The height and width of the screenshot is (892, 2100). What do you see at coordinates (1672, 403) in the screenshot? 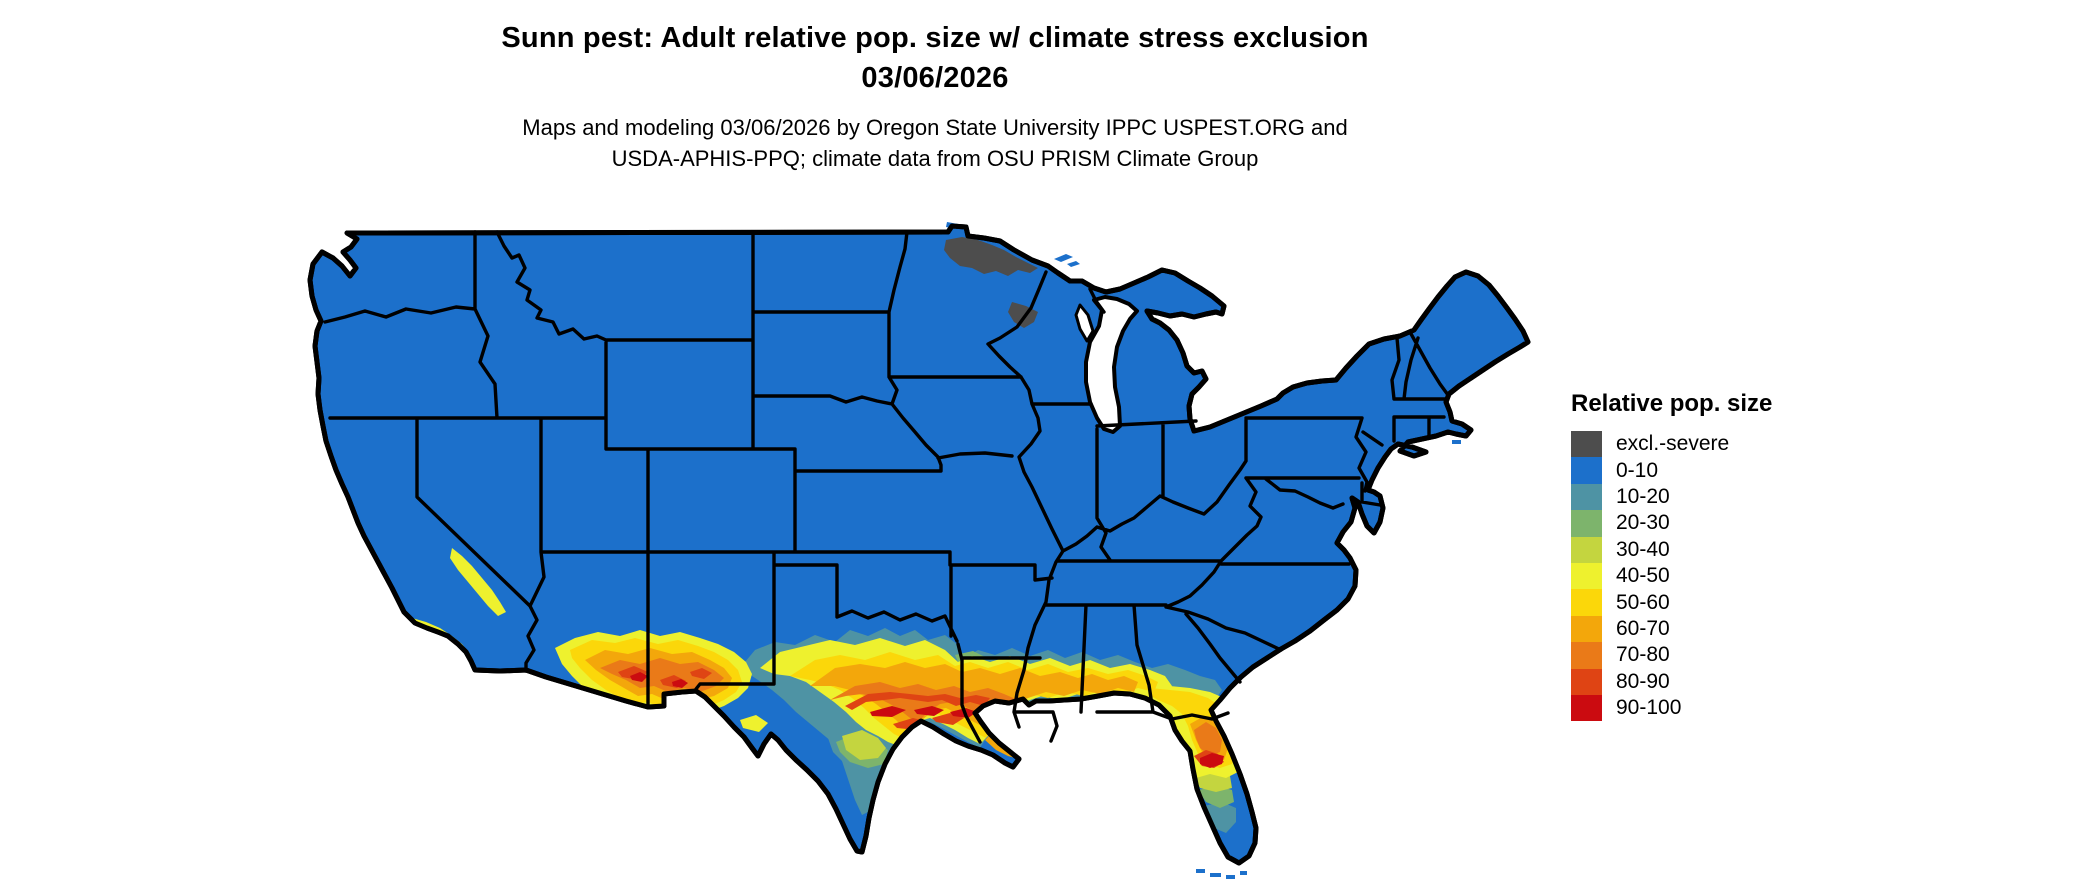
I see `legend-title: Relative pop. size` at bounding box center [1672, 403].